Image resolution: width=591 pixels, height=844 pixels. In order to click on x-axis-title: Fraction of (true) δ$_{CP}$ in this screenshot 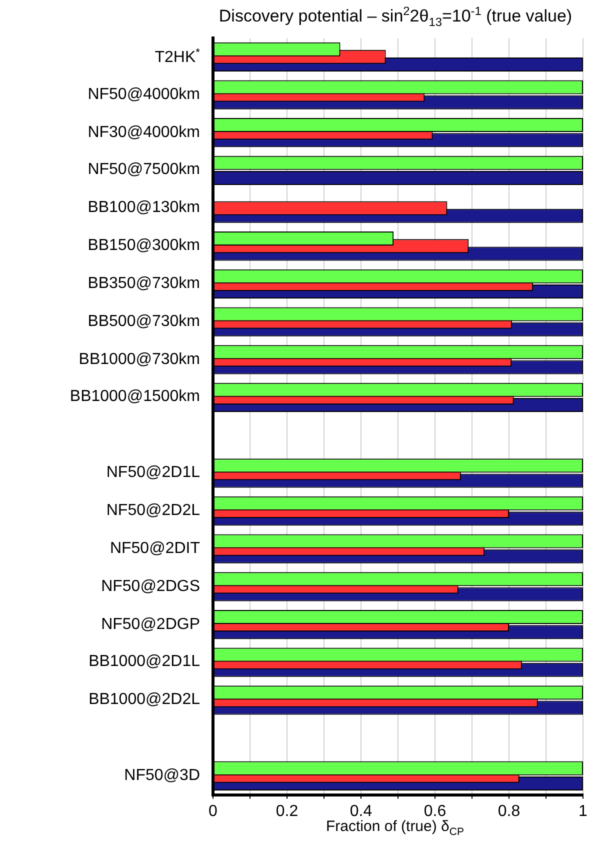, I will do `click(395, 828)`.